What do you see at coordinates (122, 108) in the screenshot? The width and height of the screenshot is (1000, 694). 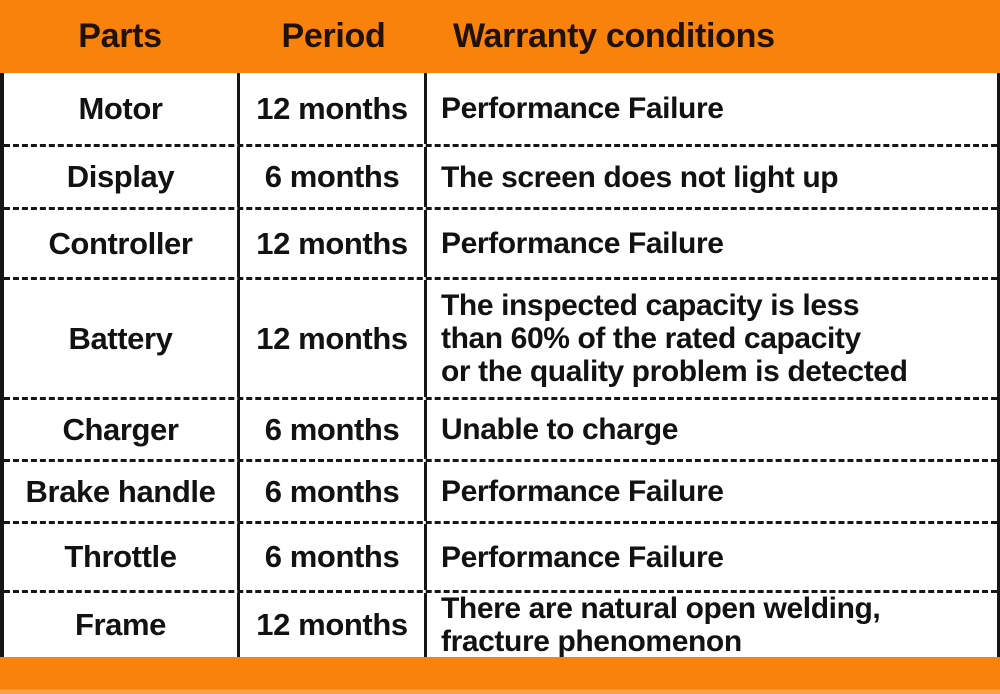 I see `part-cell: Motor` at bounding box center [122, 108].